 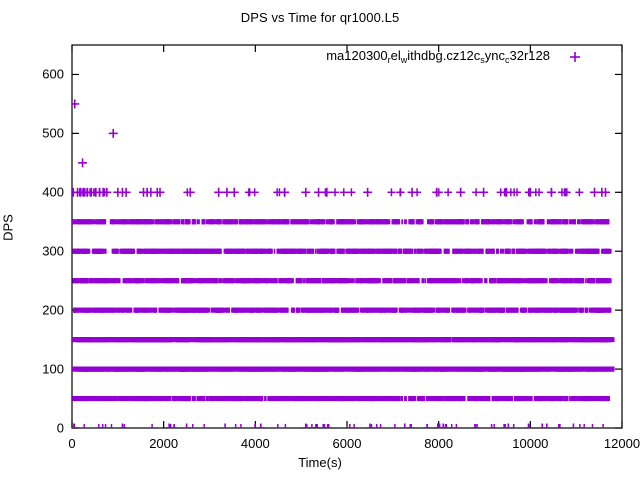 I want to click on legend-sub-s: s, so click(x=482, y=60).